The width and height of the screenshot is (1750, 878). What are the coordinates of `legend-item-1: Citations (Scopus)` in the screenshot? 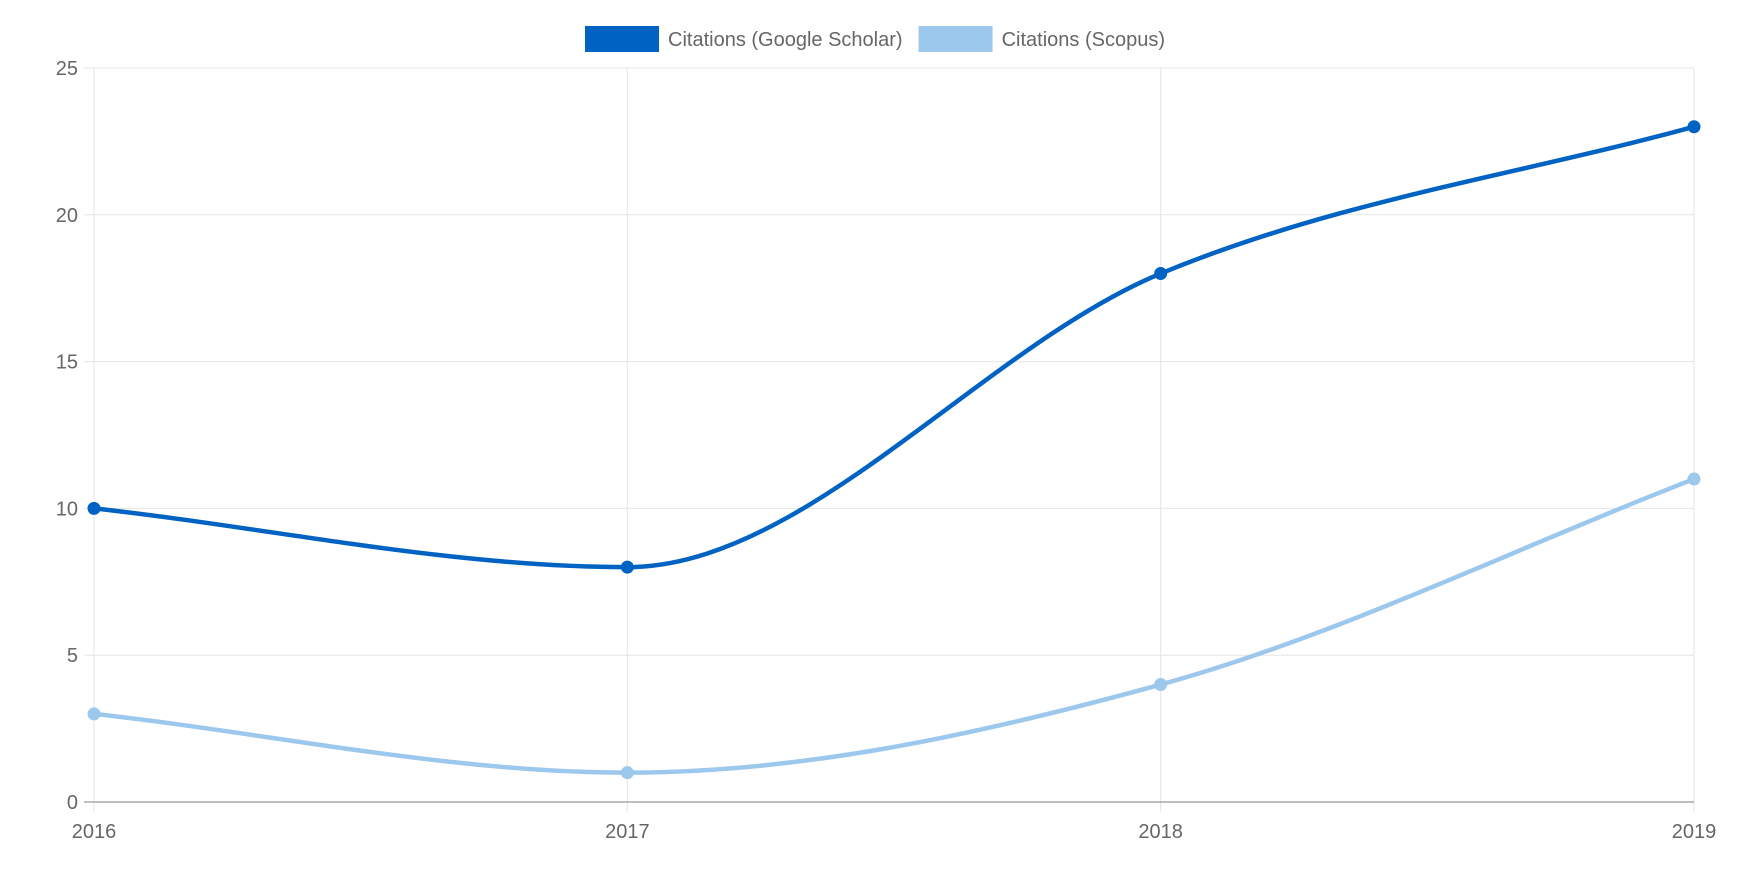 It's located at (1041, 39).